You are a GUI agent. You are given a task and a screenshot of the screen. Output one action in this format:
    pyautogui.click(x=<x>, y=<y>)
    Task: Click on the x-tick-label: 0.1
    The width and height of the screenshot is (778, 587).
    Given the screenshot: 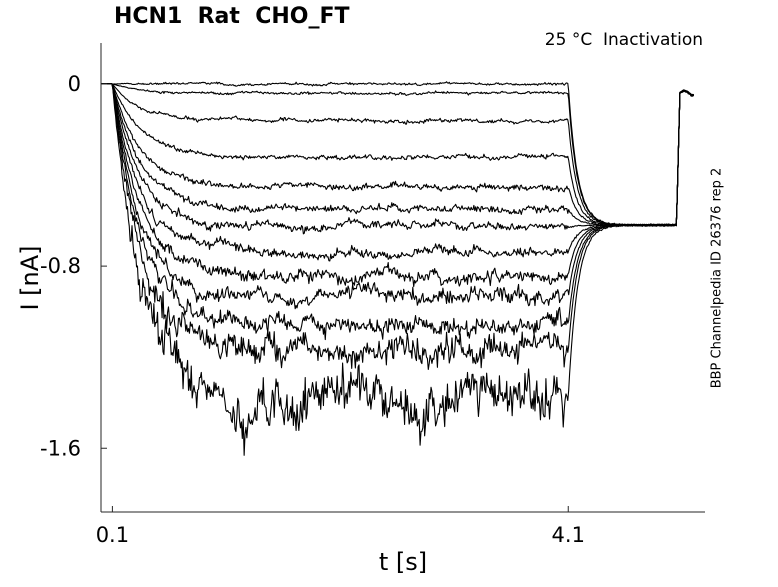 What is the action you would take?
    pyautogui.click(x=112, y=535)
    